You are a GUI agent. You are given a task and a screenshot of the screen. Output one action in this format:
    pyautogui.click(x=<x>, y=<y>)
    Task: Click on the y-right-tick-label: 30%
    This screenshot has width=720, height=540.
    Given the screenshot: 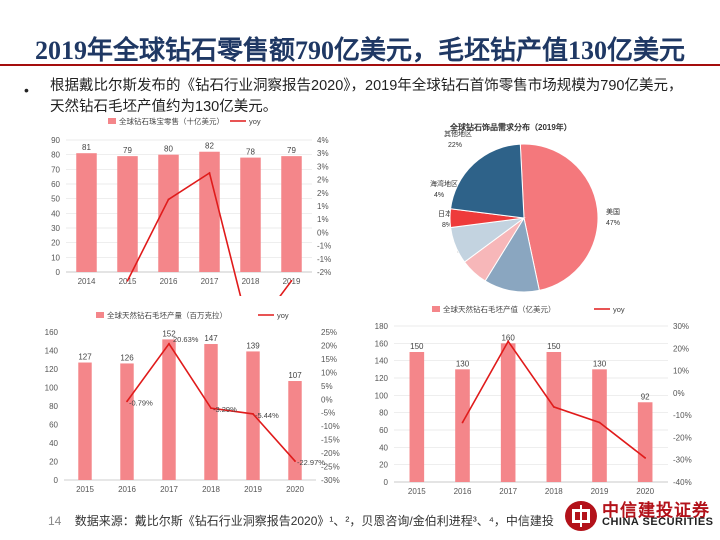 What is the action you would take?
    pyautogui.click(x=681, y=326)
    